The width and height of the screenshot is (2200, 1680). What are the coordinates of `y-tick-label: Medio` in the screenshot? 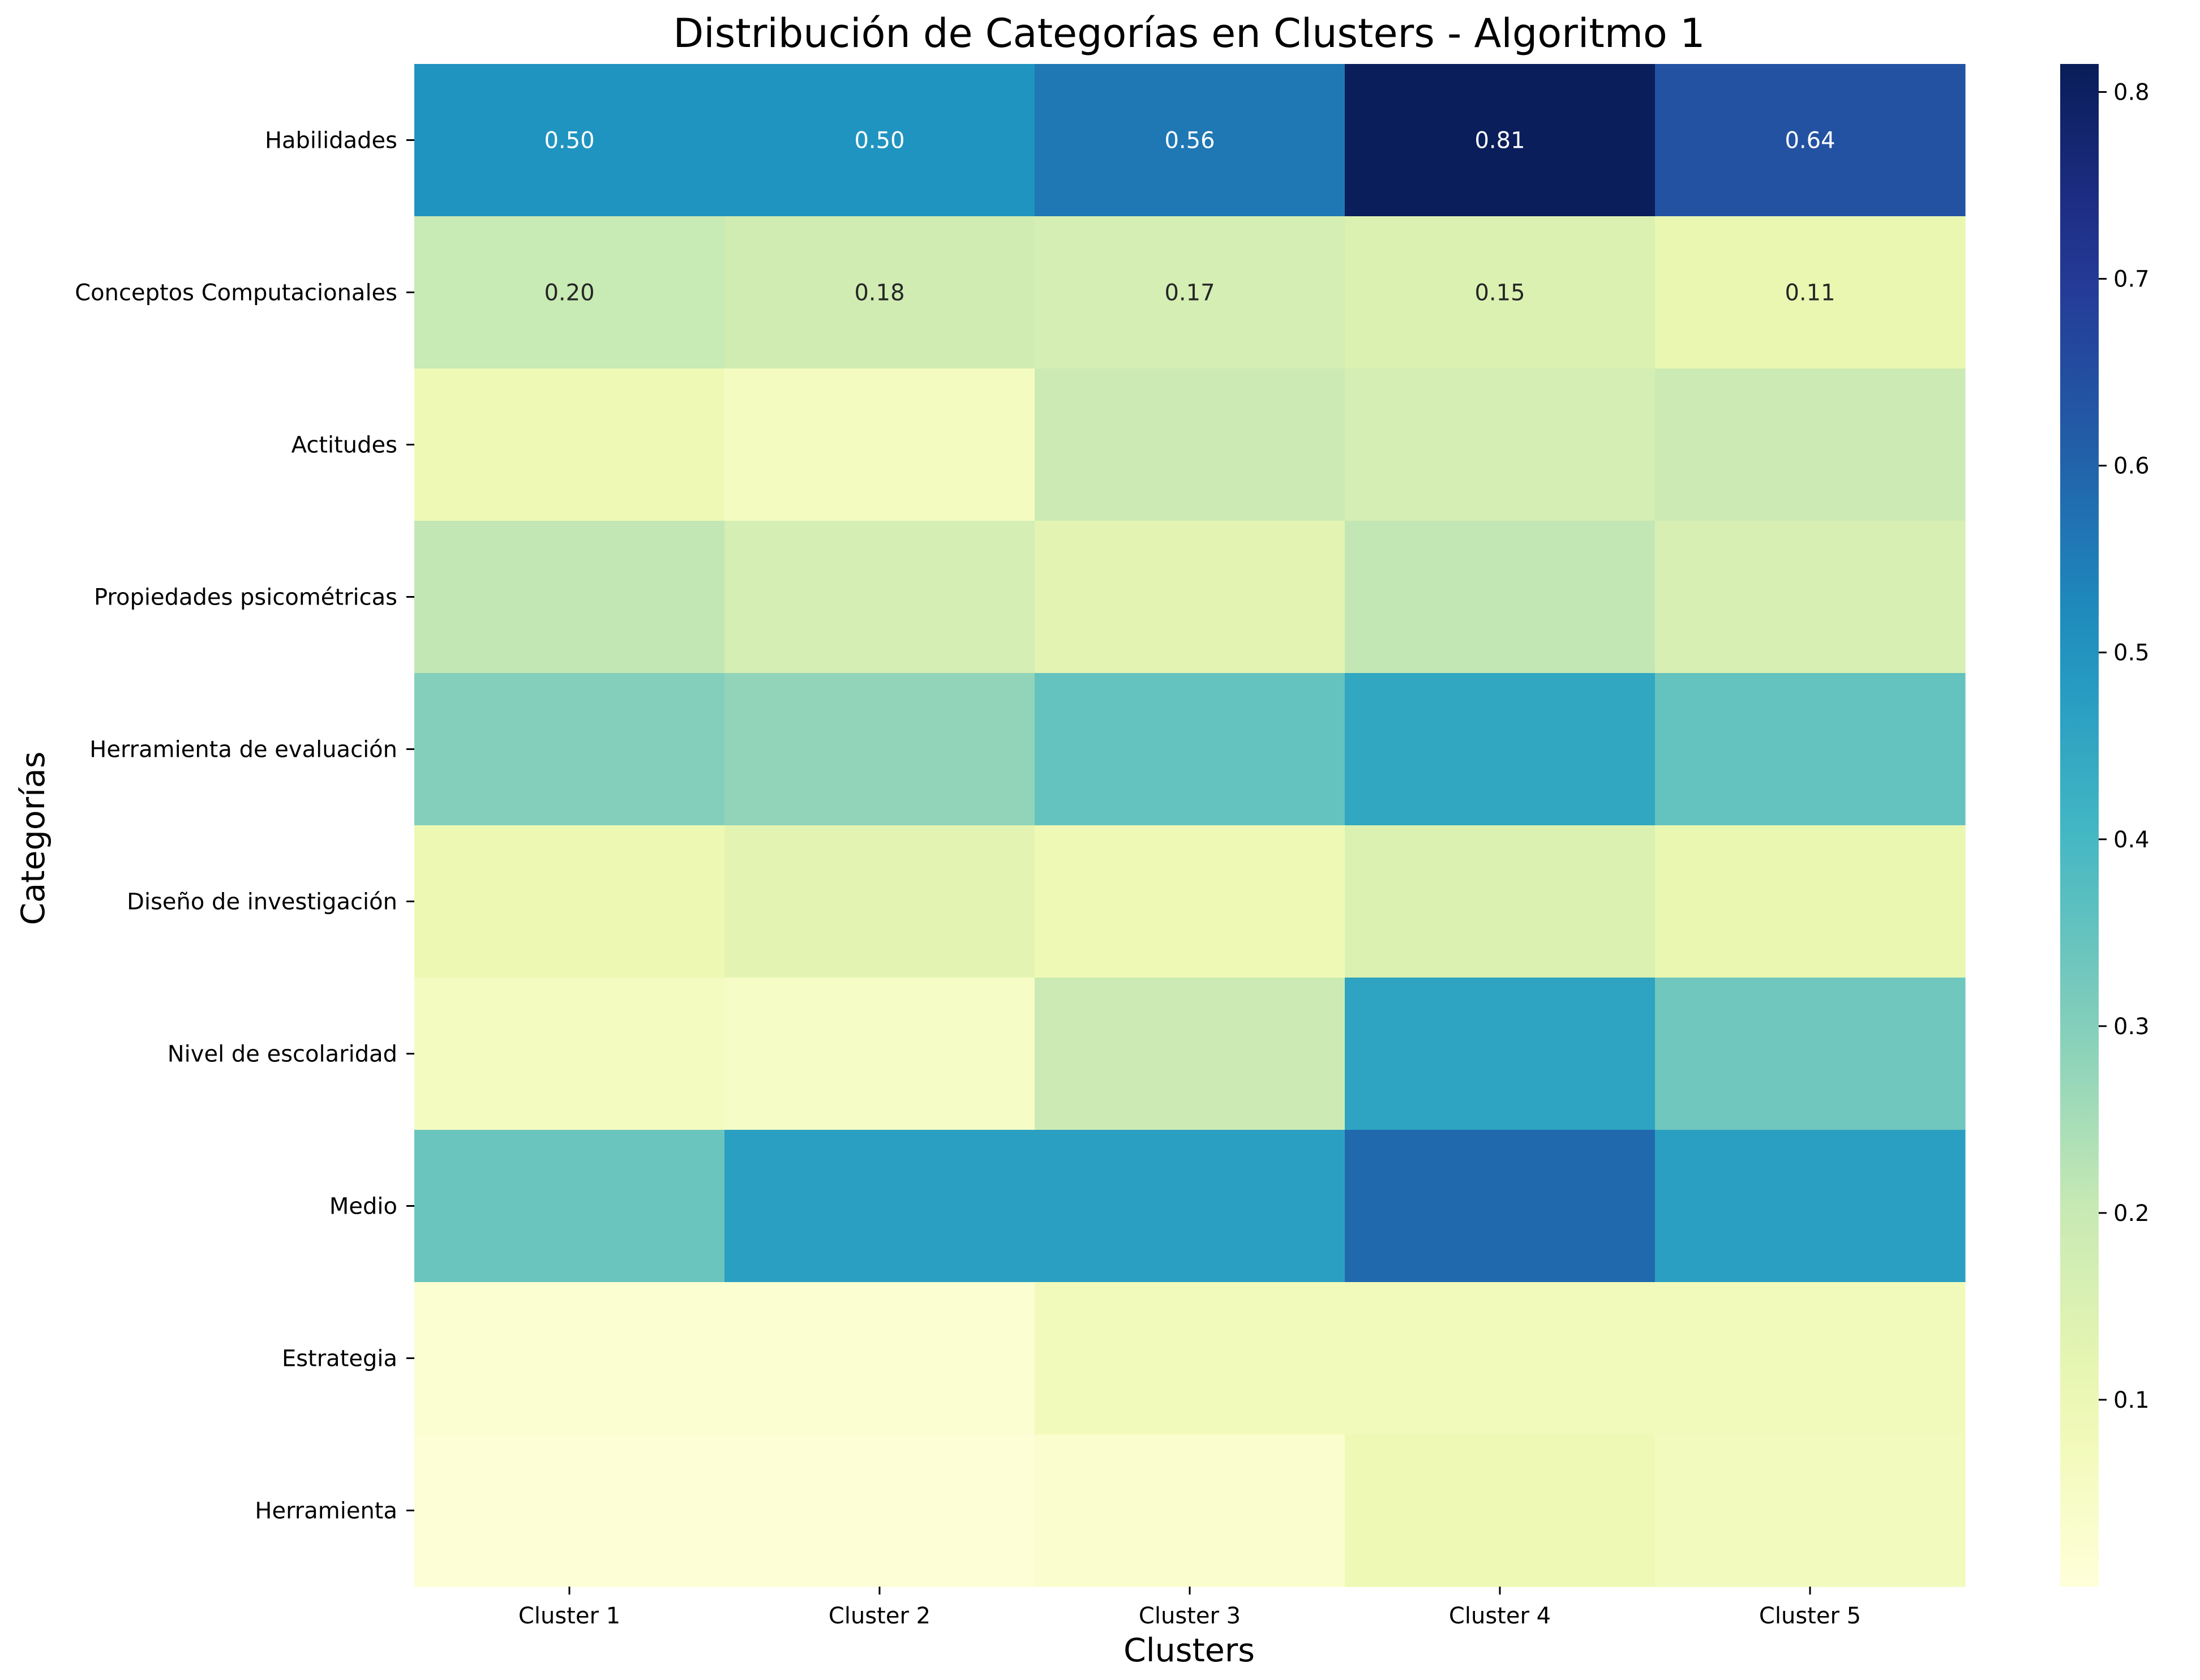 It's located at (363, 1207).